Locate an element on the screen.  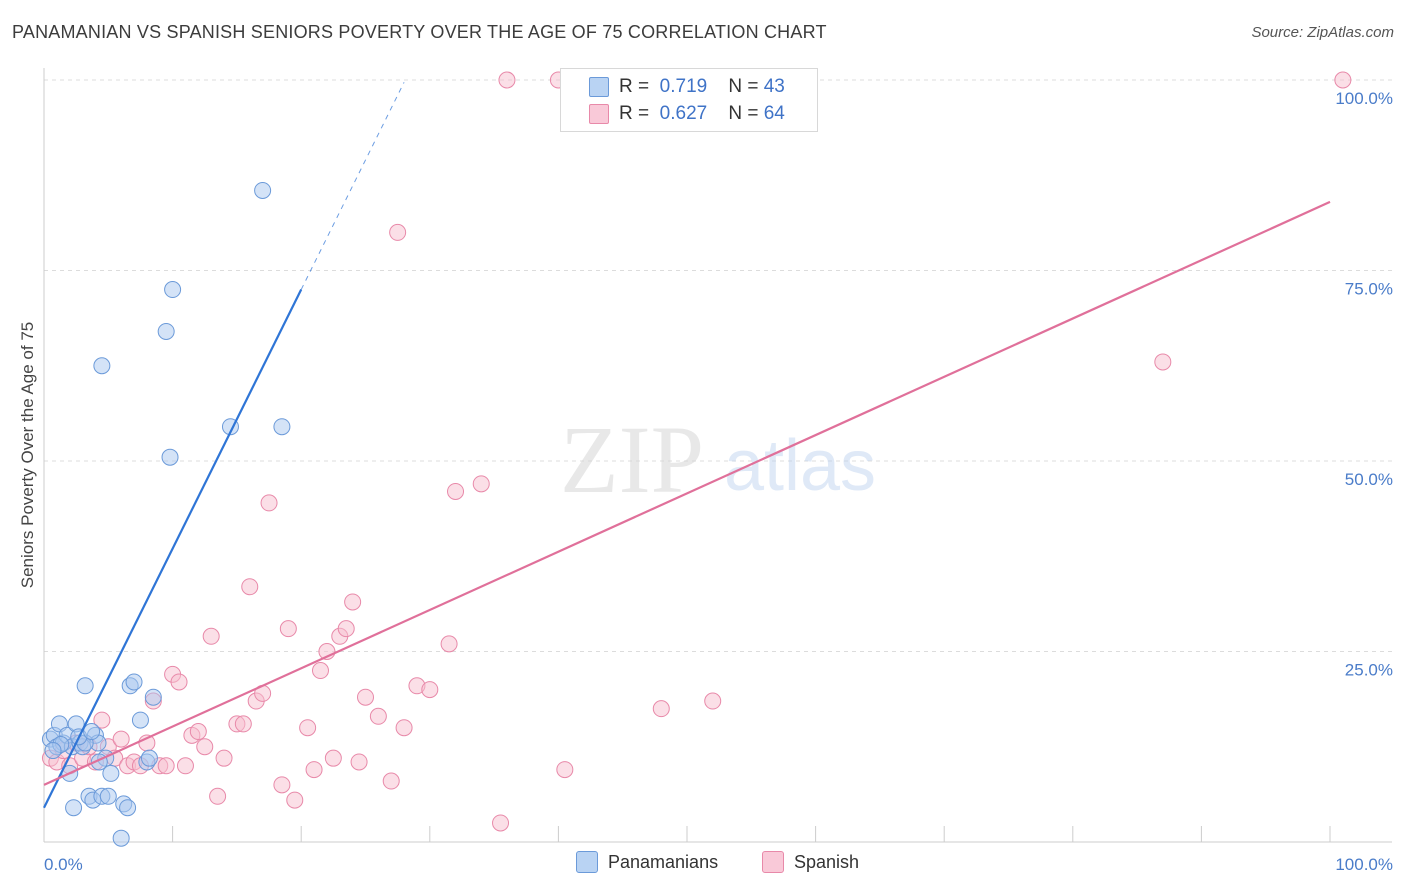
x-tick-label: 100.0% is located at coordinates (1364, 864).